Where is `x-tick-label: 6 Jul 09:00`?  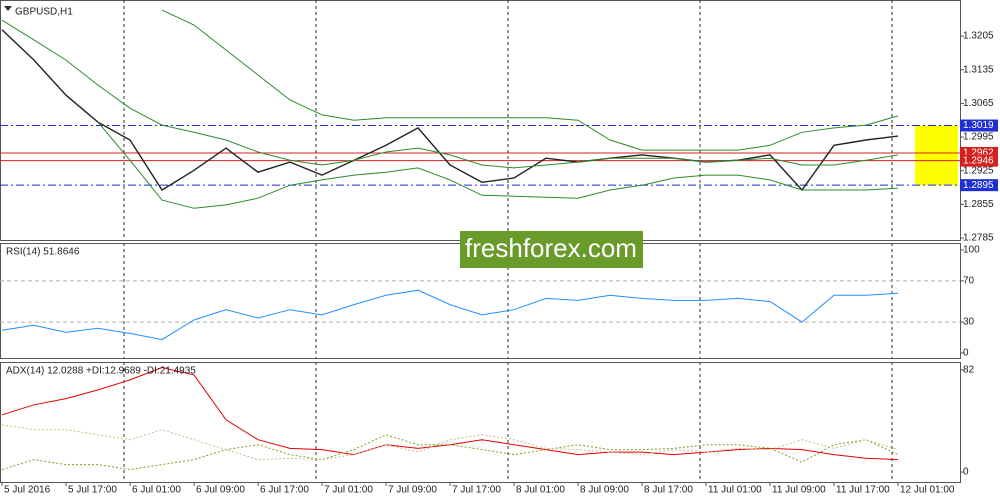
x-tick-label: 6 Jul 09:00 is located at coordinates (220, 490).